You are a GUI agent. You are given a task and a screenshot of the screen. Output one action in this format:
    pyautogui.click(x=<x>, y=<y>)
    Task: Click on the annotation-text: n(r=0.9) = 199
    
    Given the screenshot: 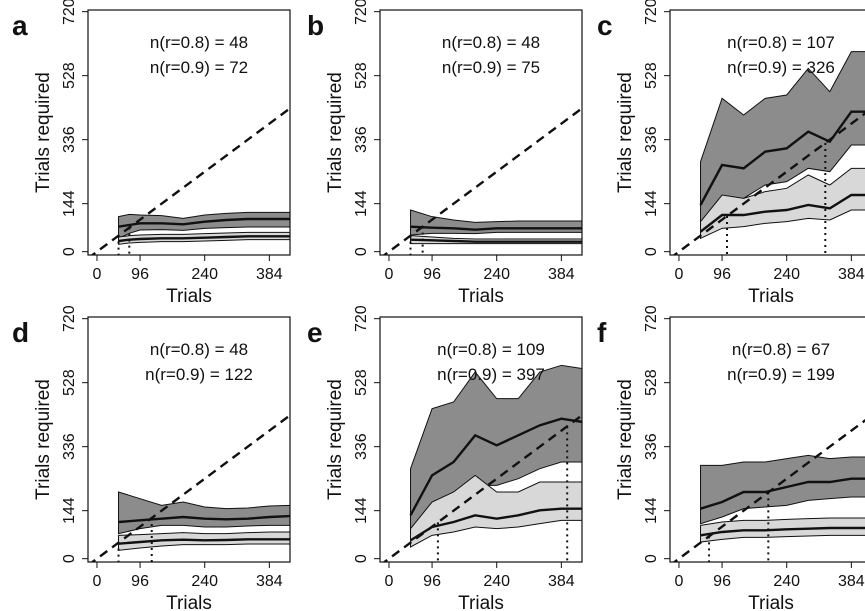 What is the action you would take?
    pyautogui.click(x=781, y=374)
    